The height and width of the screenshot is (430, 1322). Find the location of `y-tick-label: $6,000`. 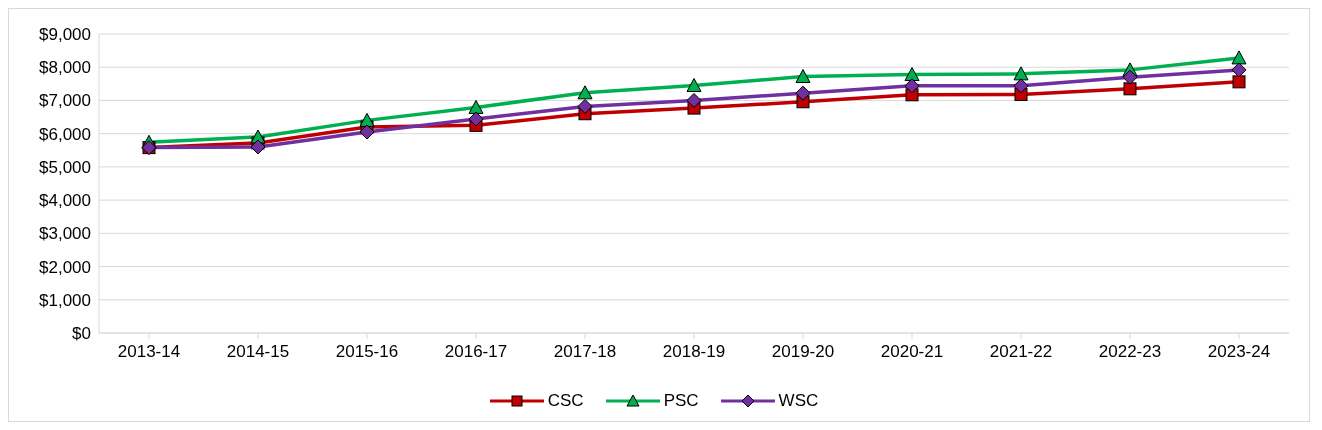

y-tick-label: $6,000 is located at coordinates (65, 134).